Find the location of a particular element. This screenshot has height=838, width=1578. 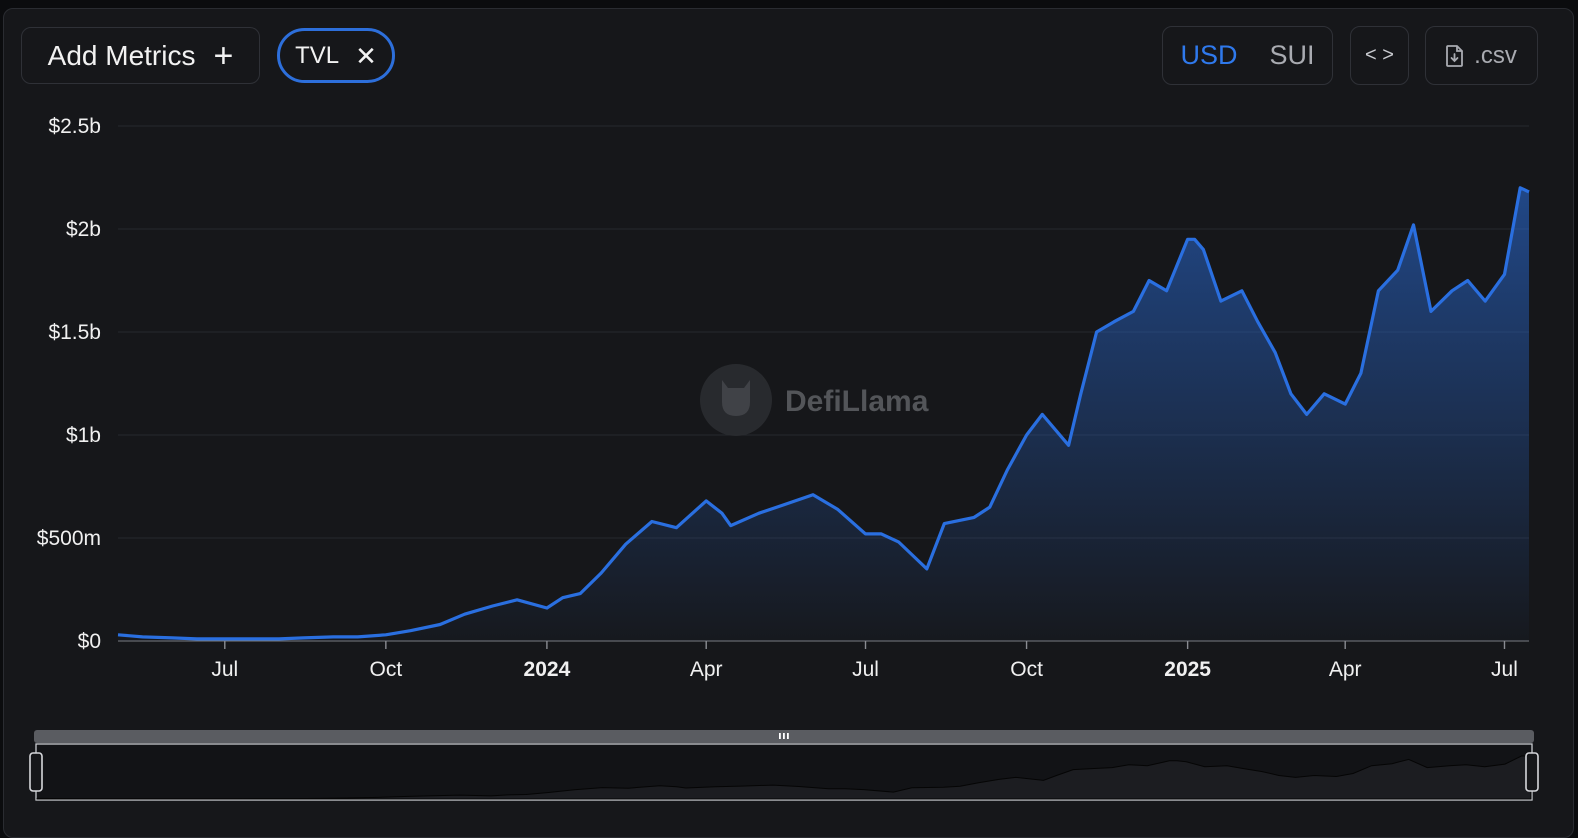

embed-button: < > is located at coordinates (1379, 55).